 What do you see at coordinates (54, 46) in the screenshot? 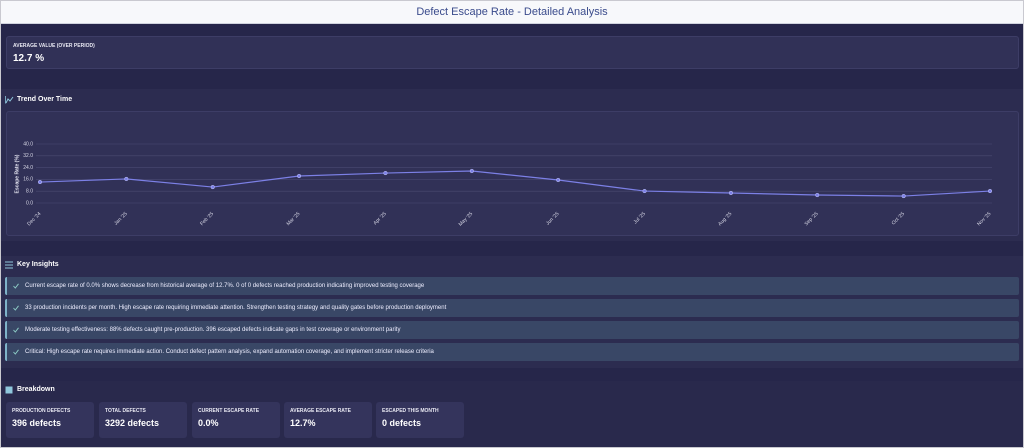
I see `summary-label: AVERAGE VALUE (OVER PERIOD)` at bounding box center [54, 46].